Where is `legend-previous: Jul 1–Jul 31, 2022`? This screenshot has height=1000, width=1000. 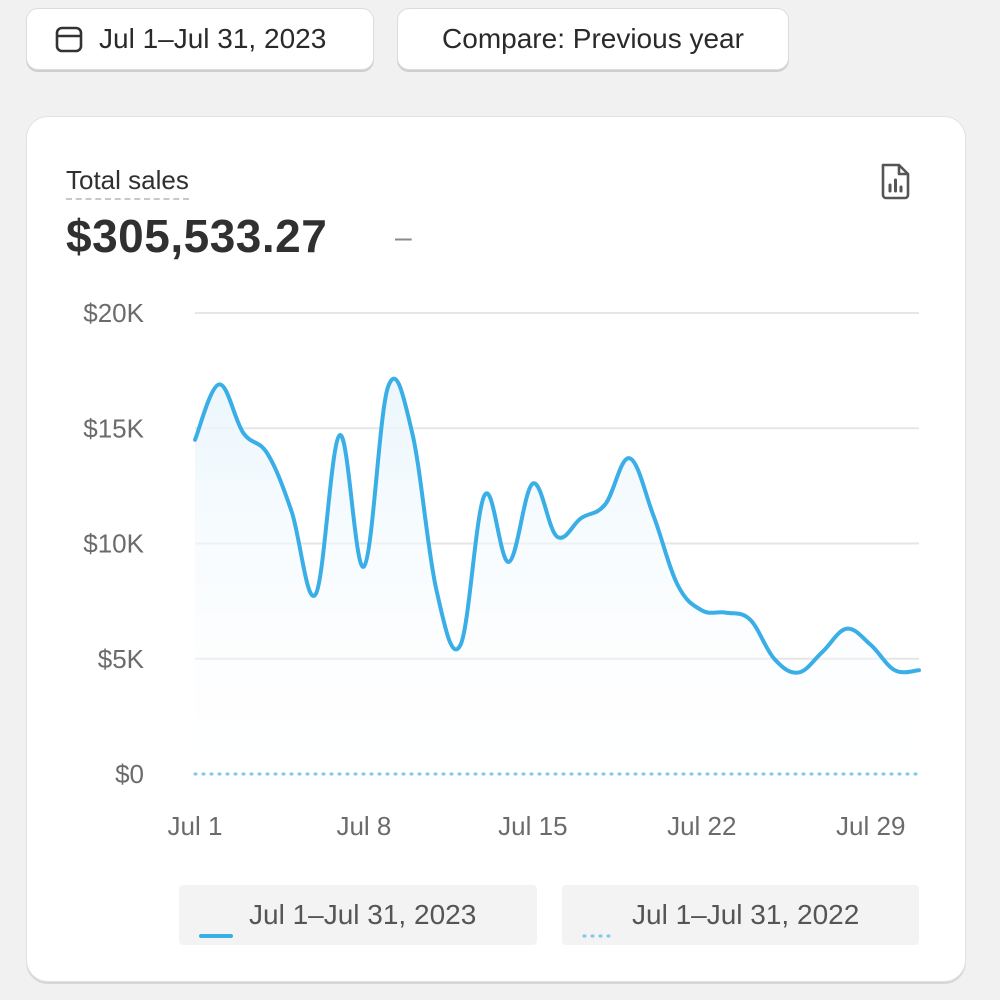
legend-previous: Jul 1–Jul 31, 2022 is located at coordinates (740, 915).